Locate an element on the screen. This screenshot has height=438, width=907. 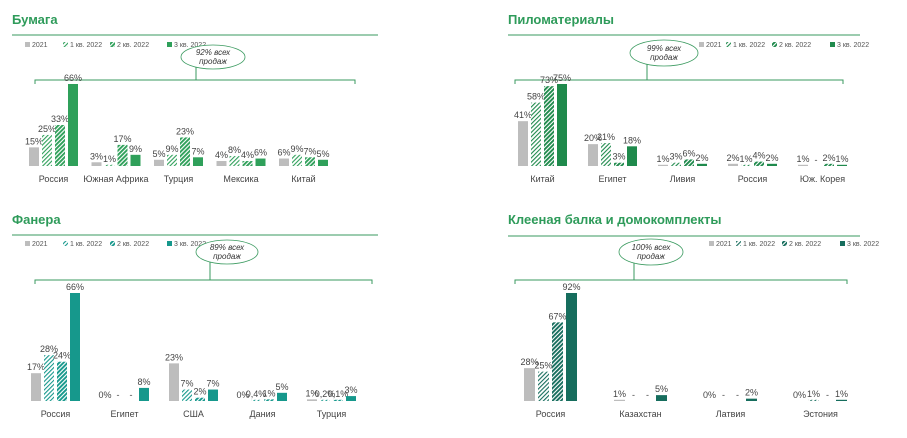
category-label: Египет is located at coordinates (612, 179).